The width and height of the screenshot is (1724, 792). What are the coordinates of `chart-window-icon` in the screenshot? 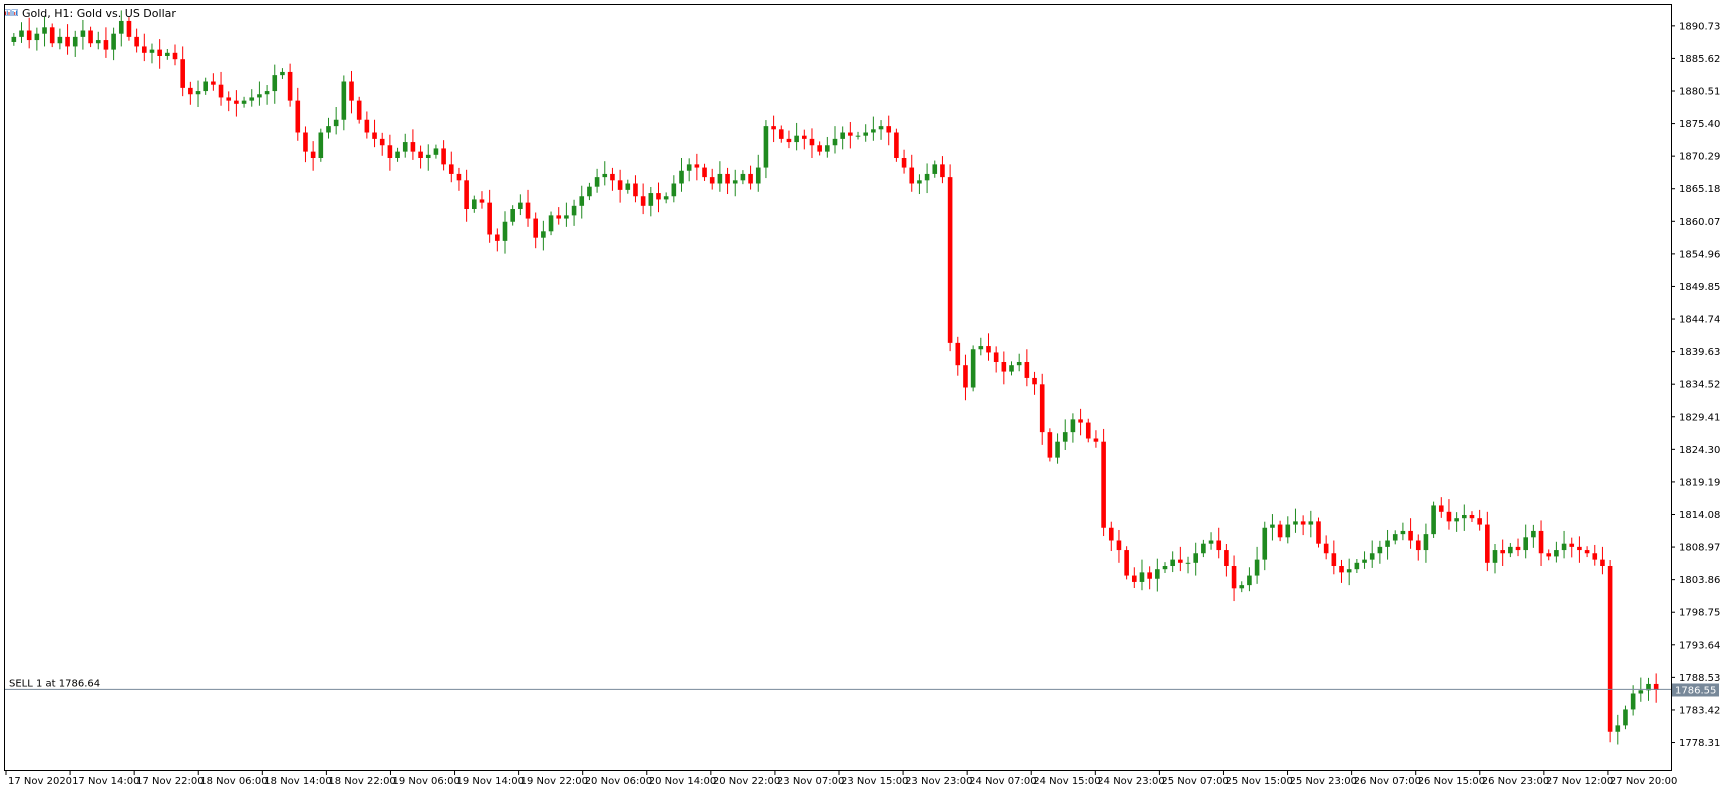 It's located at (11, 12).